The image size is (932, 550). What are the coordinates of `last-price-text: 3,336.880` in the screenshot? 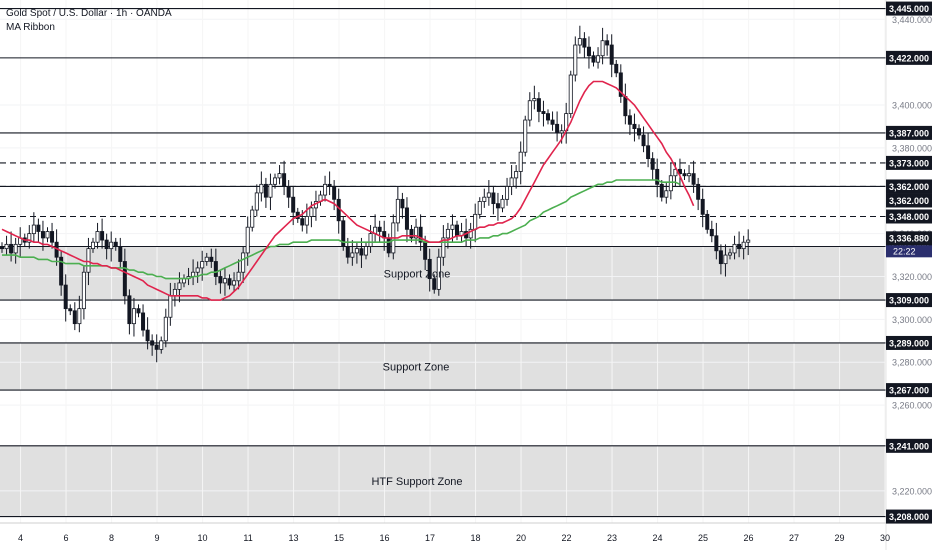 It's located at (909, 238).